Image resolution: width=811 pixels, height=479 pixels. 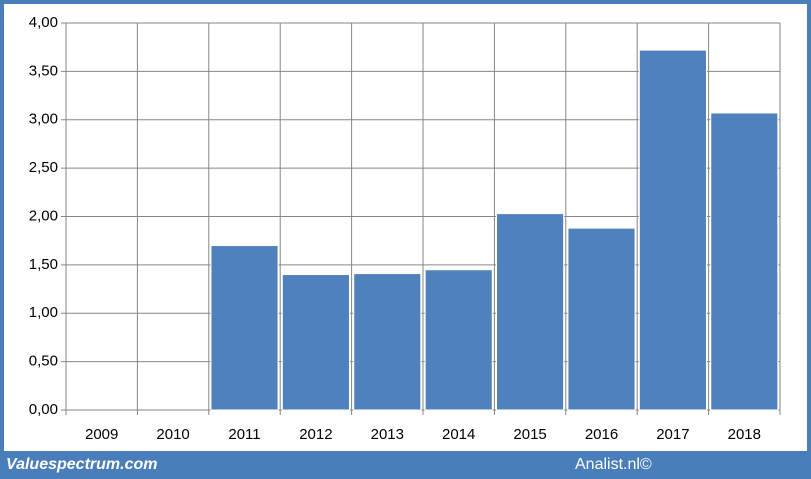 What do you see at coordinates (172, 434) in the screenshot?
I see `x-tick-label: 2010` at bounding box center [172, 434].